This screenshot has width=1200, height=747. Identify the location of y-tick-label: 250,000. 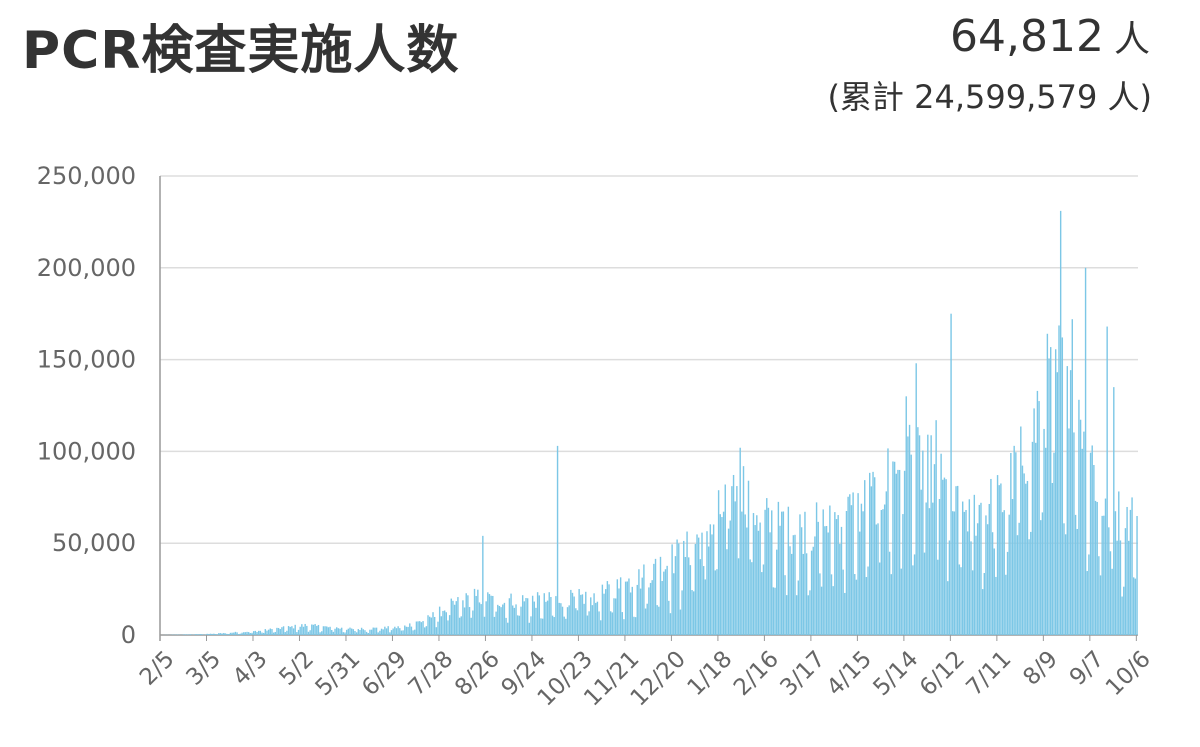
(86, 176).